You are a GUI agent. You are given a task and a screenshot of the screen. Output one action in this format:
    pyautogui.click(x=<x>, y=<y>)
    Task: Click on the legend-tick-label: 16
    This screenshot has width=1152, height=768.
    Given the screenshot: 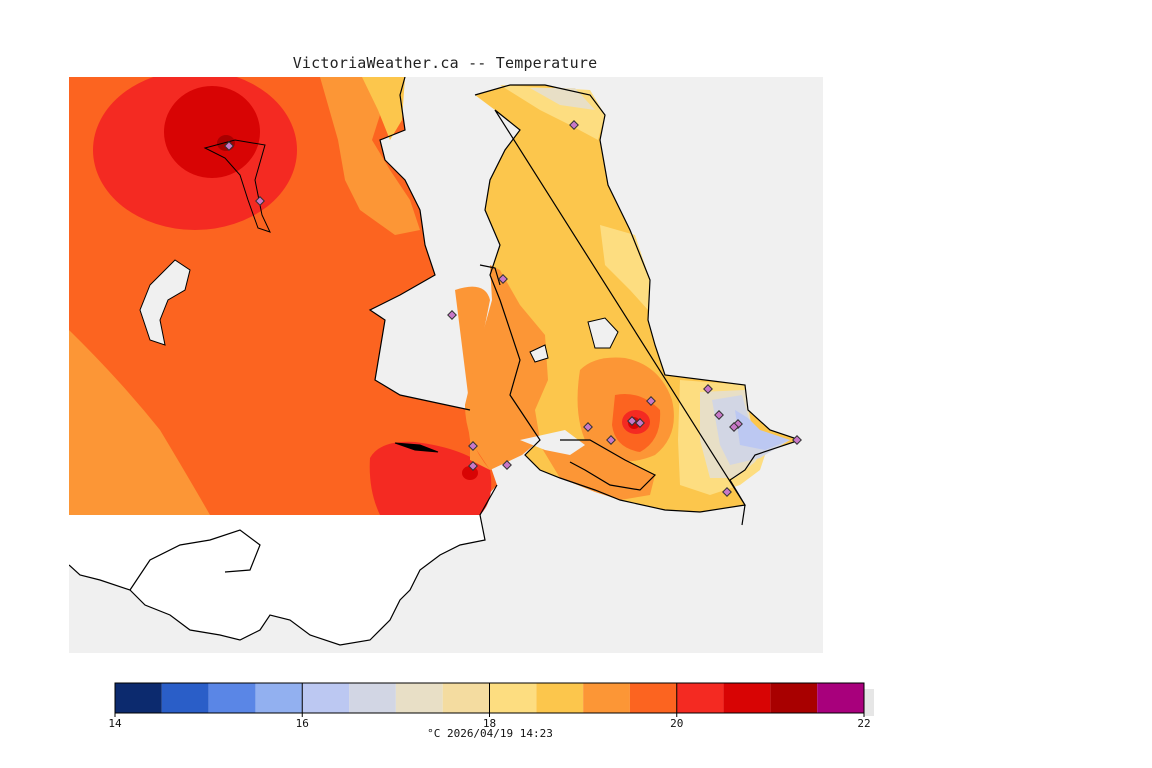 What is the action you would take?
    pyautogui.click(x=302, y=723)
    